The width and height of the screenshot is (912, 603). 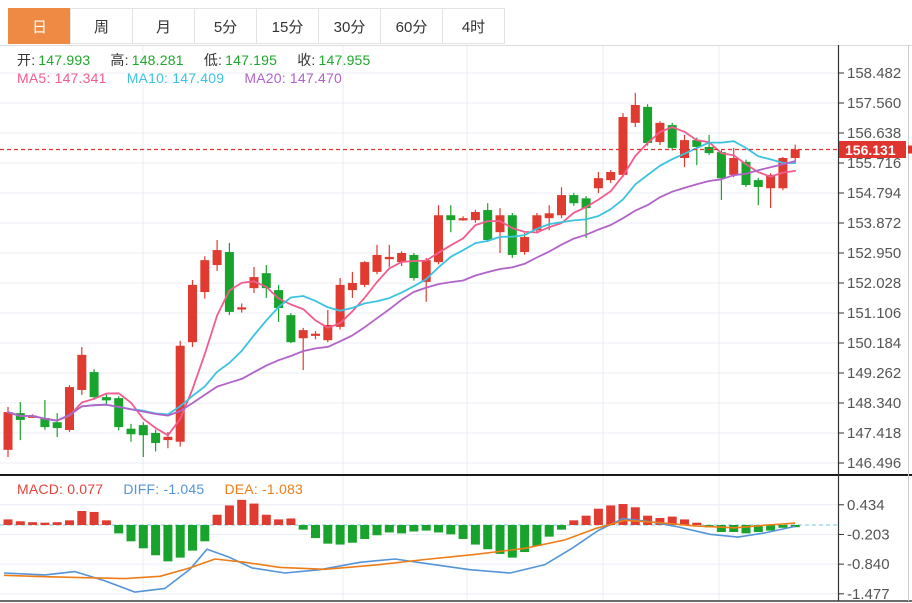 What do you see at coordinates (473, 26) in the screenshot?
I see `tab-4时: 4时` at bounding box center [473, 26].